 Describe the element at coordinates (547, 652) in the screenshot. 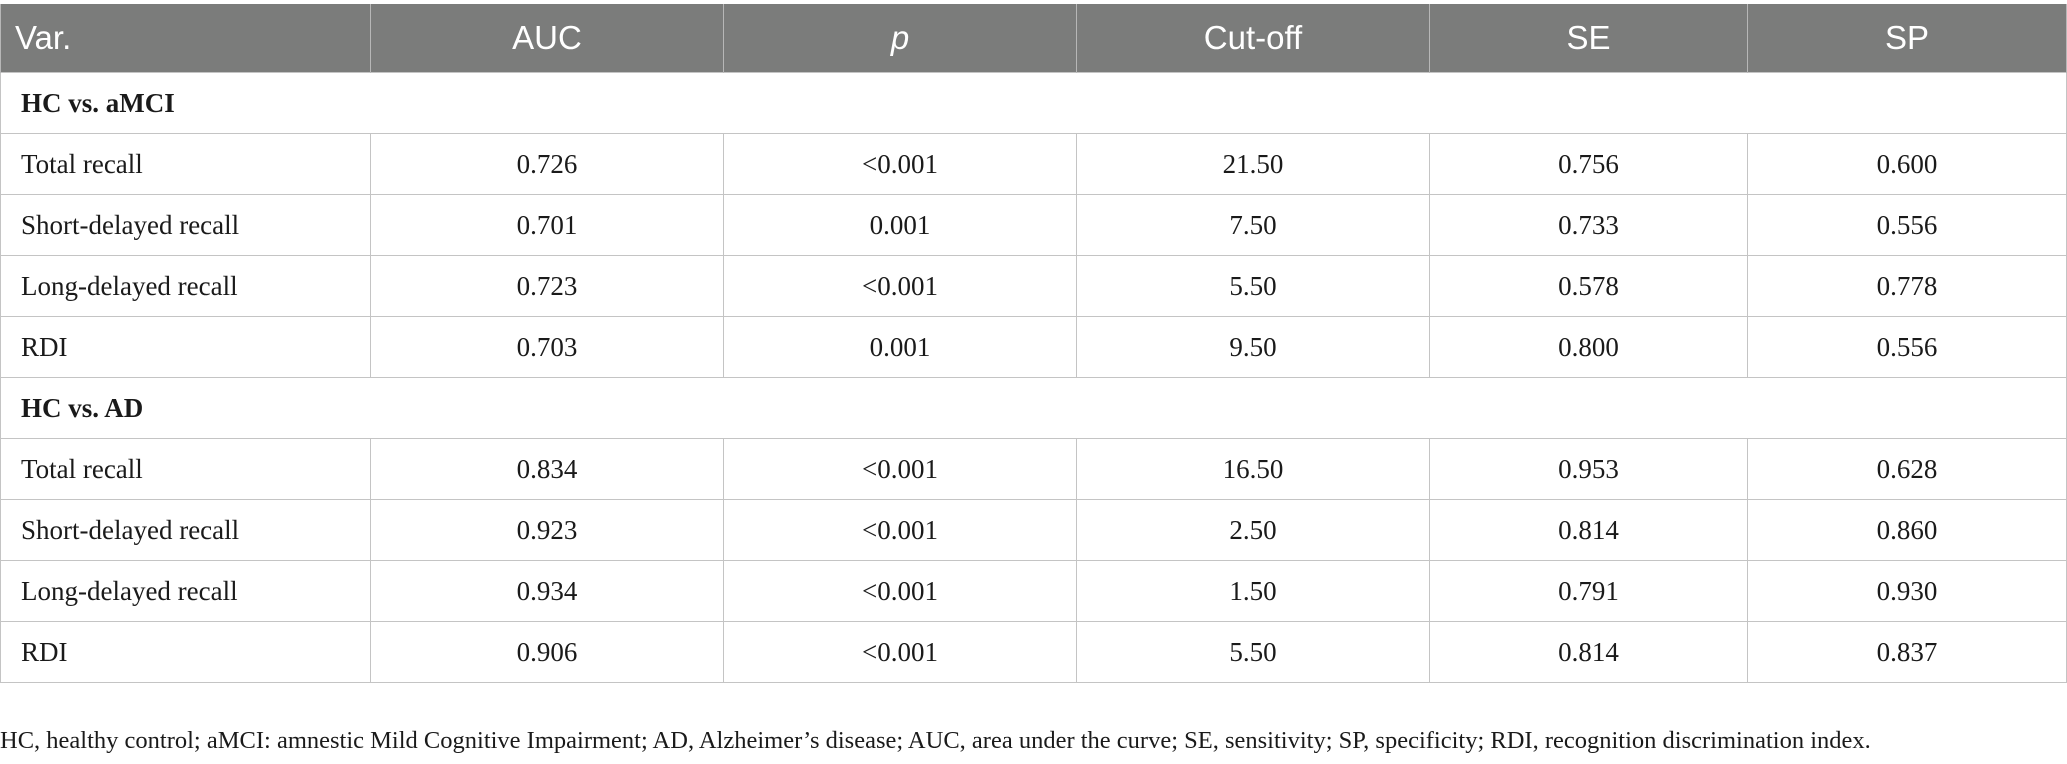

I see `cell-auc: 0.906` at that location.